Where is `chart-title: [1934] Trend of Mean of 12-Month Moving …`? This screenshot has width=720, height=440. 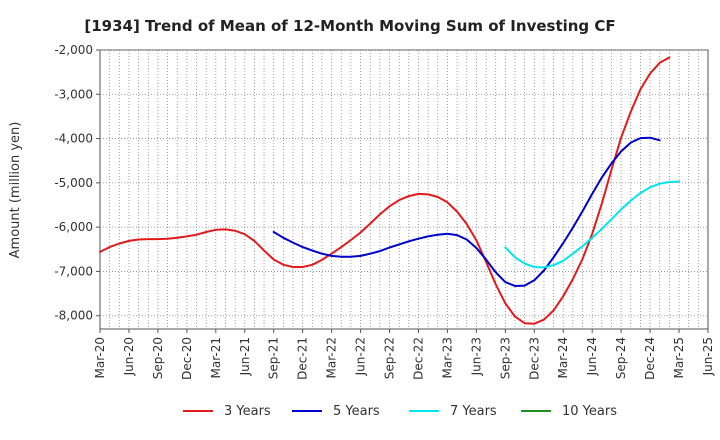
chart-title: [1934] Trend of Mean of 12-Month Moving … is located at coordinates (349, 26).